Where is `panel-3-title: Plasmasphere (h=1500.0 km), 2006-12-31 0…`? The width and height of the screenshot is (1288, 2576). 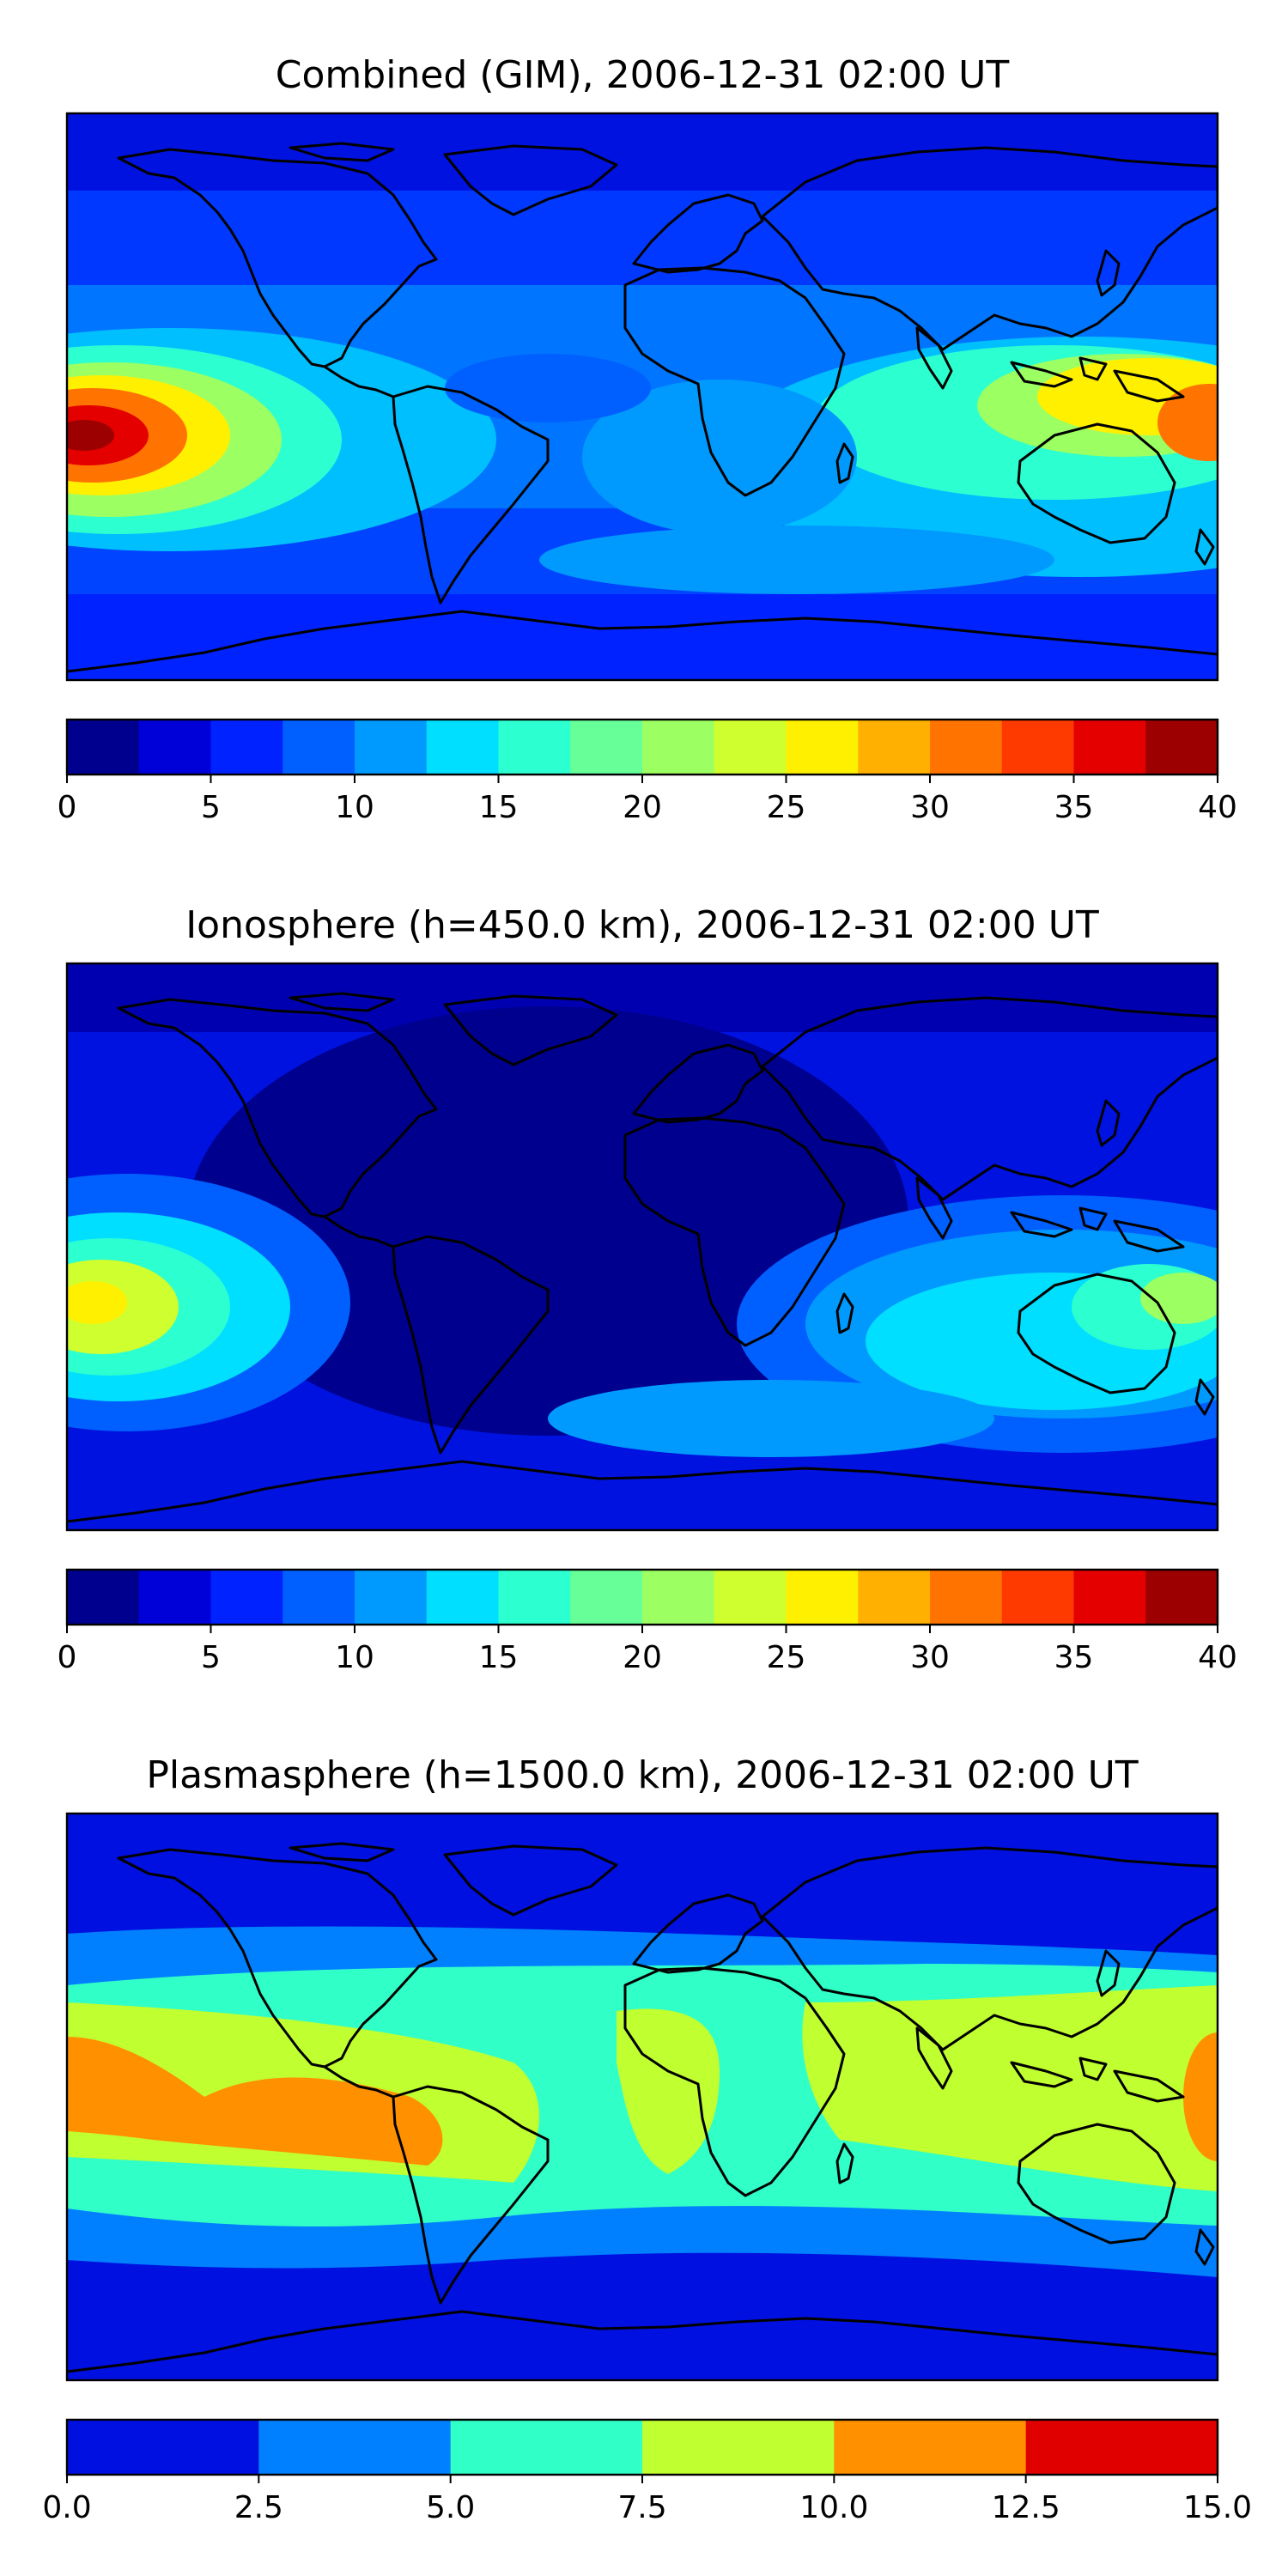
panel-3-title: Plasmasphere (h=1500.0 km), 2006-12-31 0… is located at coordinates (642, 1775).